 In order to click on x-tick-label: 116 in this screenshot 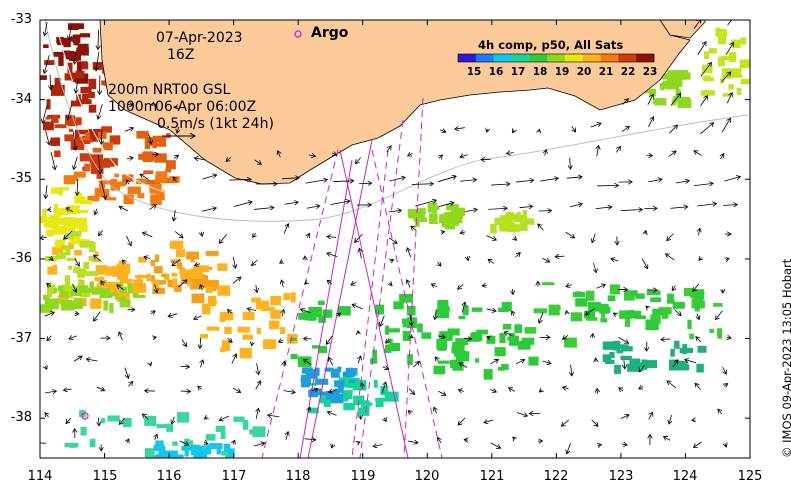, I will do `click(169, 476)`.